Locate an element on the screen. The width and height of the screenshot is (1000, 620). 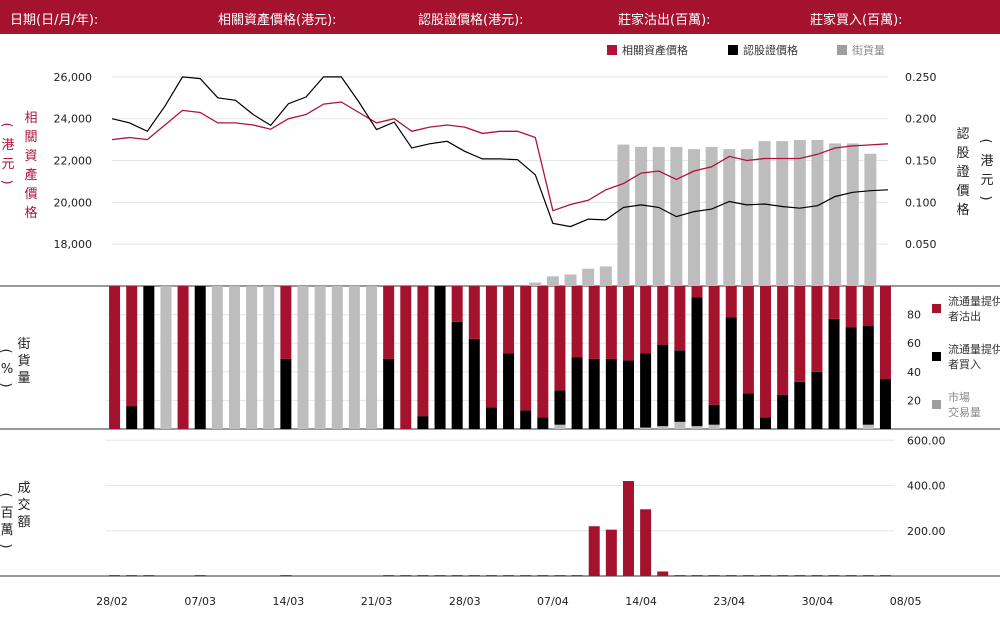
legend-mm-sell-line2: 者沽出 is located at coordinates (964, 316).